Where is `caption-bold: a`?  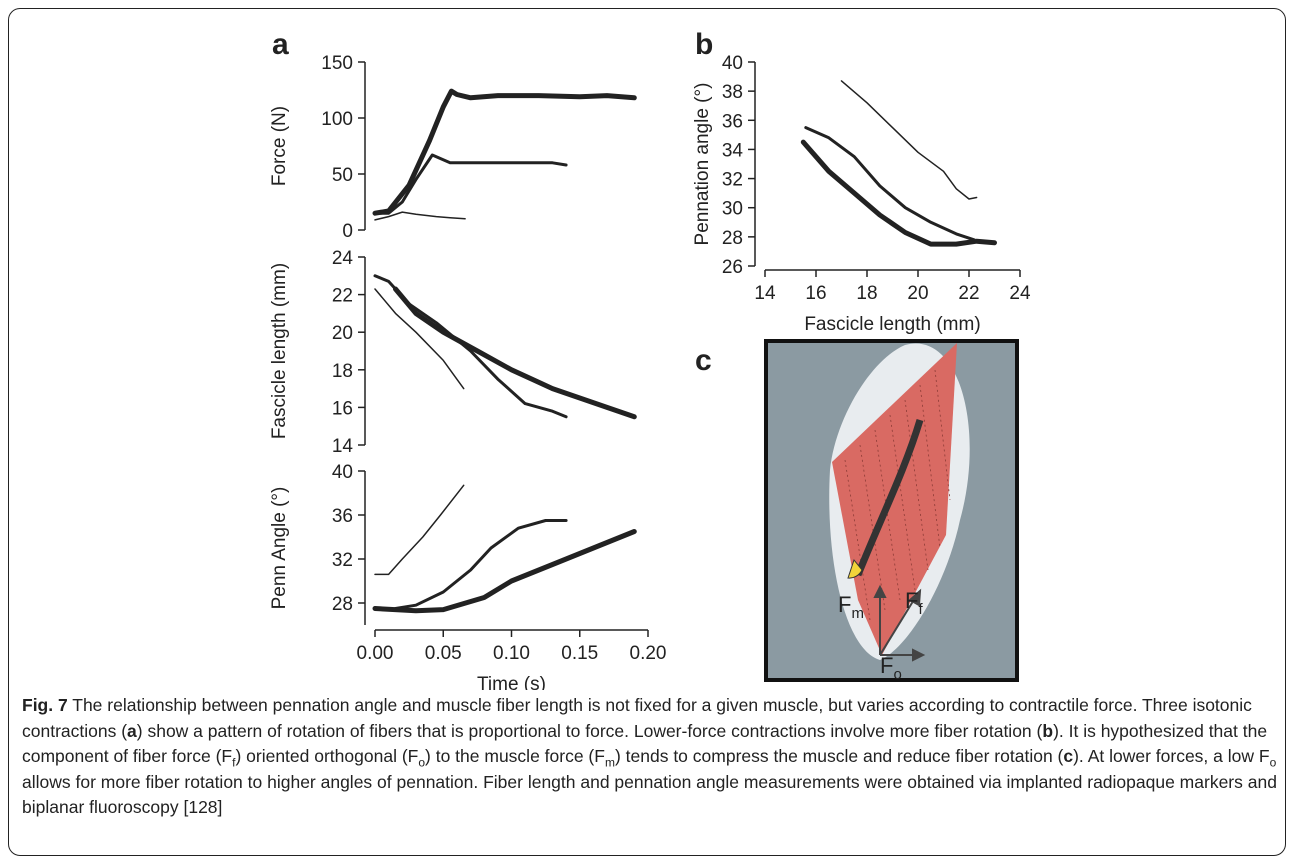 caption-bold: a is located at coordinates (132, 730).